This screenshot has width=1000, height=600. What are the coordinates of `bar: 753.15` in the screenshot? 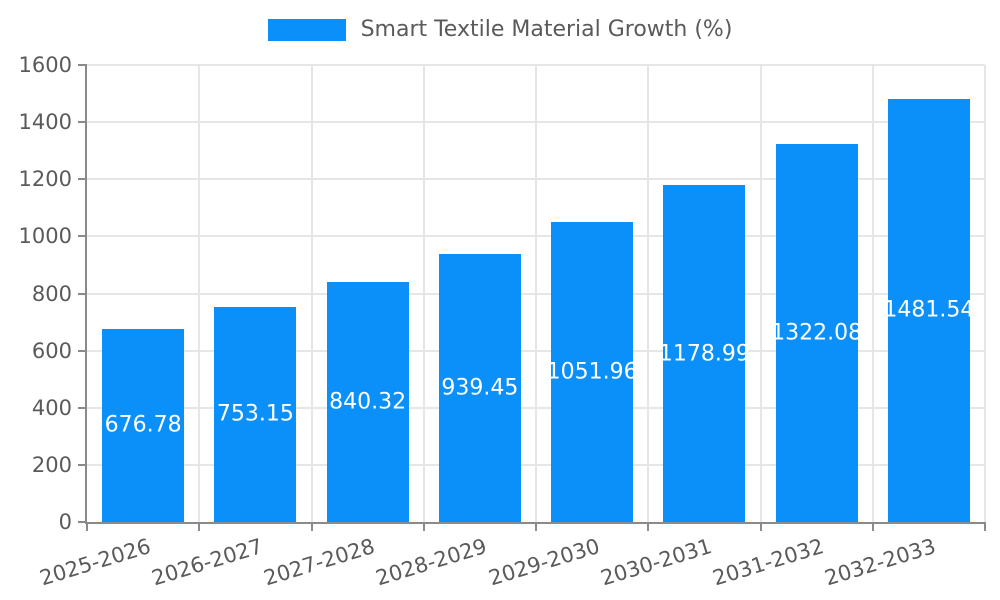 It's located at (255, 414).